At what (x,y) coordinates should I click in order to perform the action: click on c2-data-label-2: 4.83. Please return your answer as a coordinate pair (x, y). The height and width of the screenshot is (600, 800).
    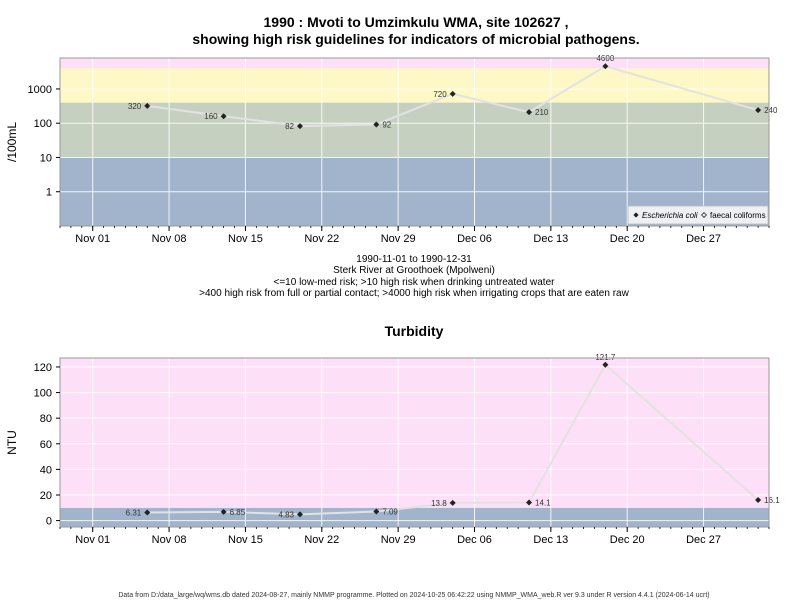
    Looking at the image, I should click on (286, 514).